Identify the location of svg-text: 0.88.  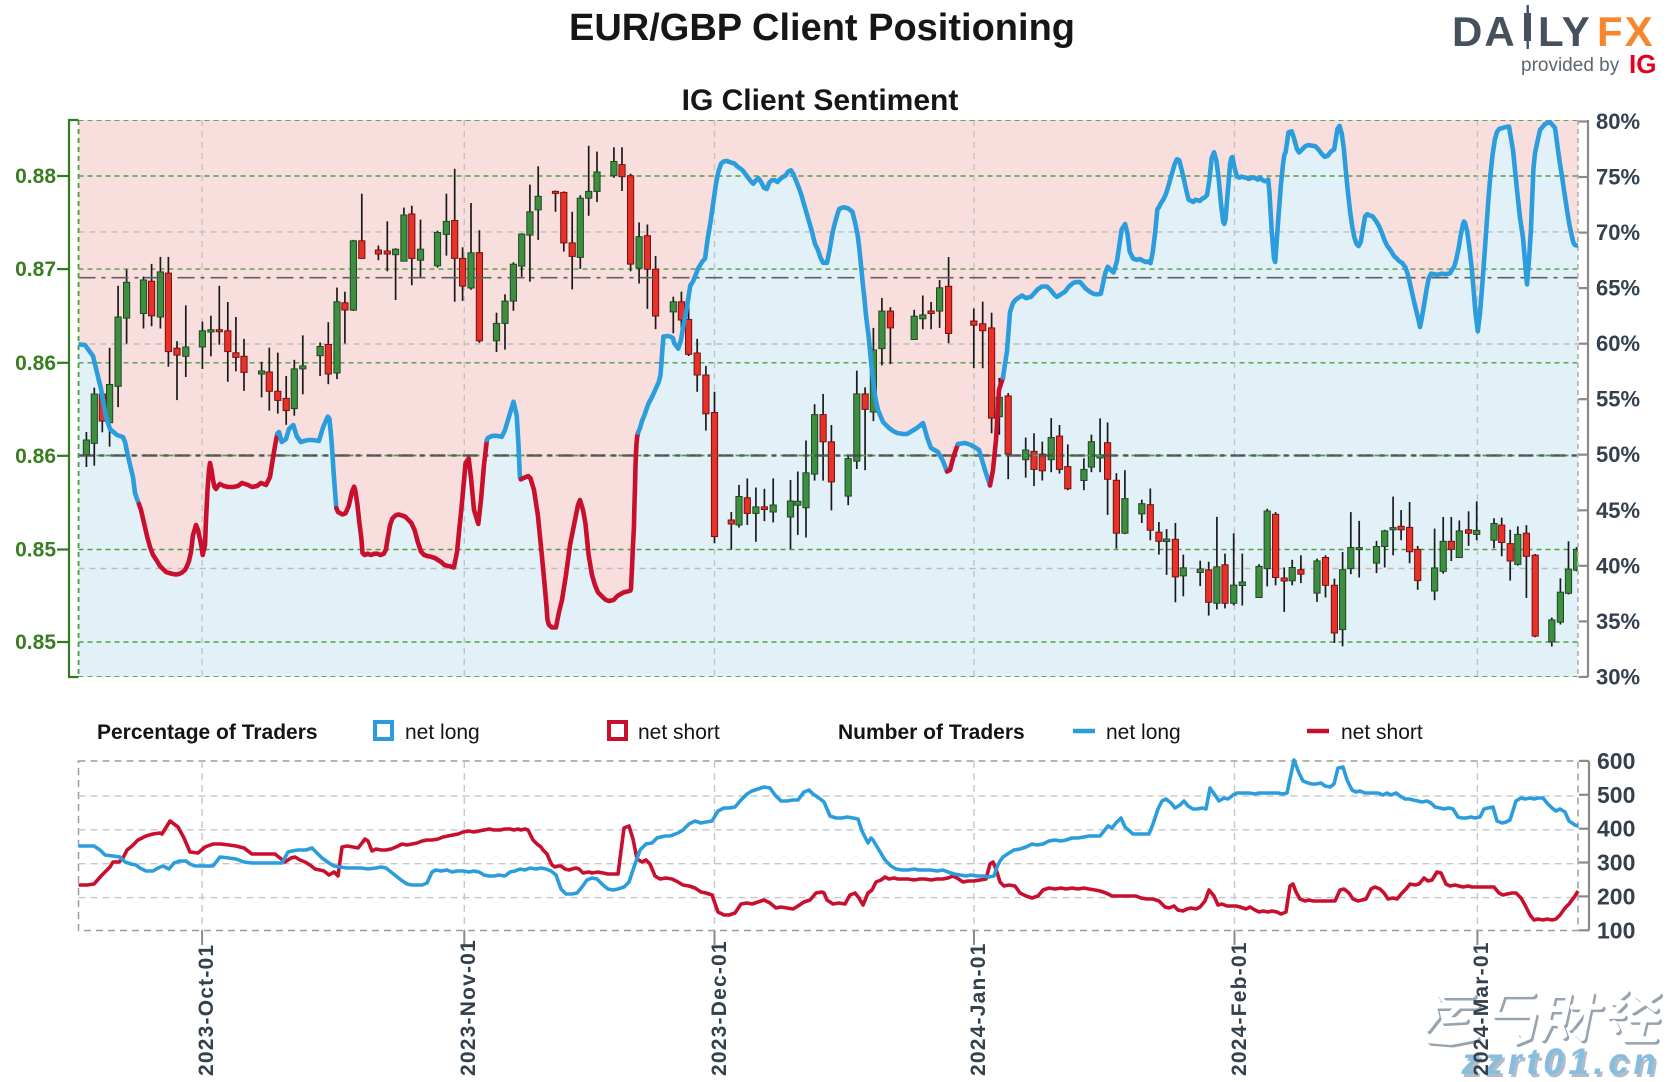
(35, 176).